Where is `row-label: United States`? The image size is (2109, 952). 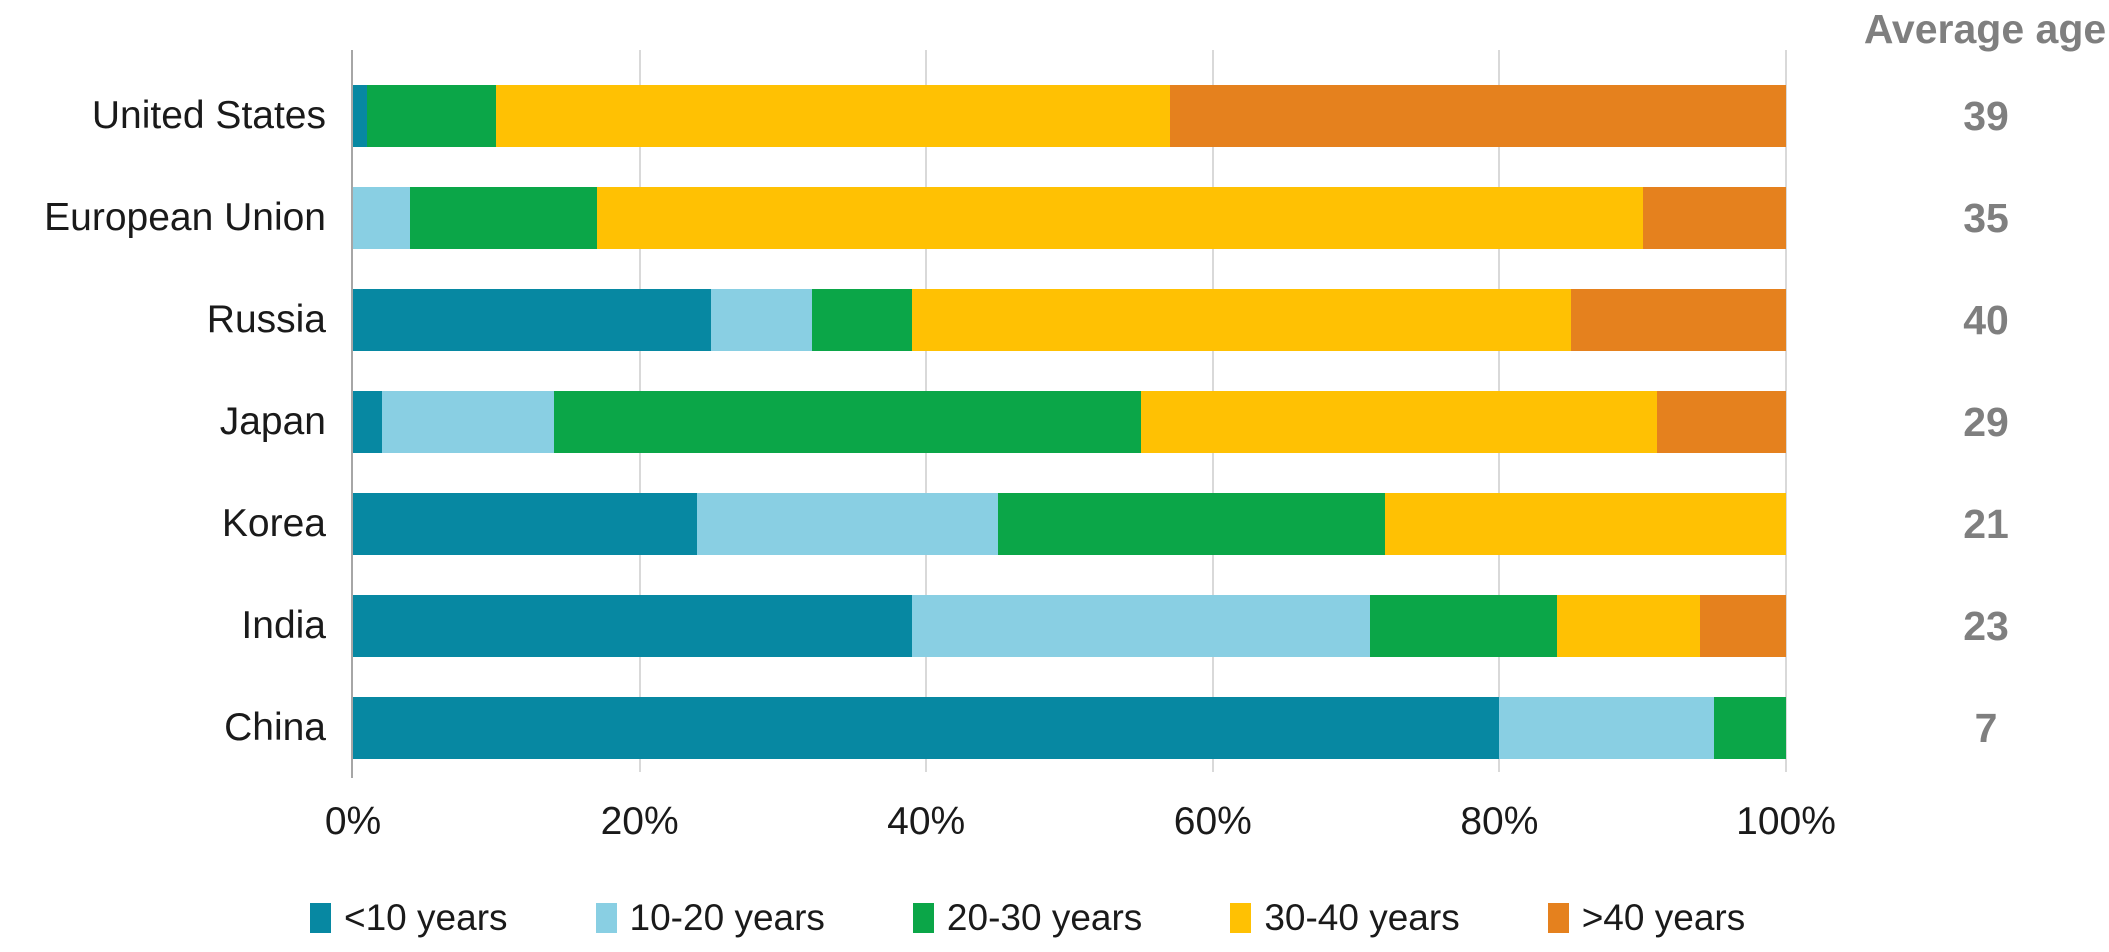
row-label: United States is located at coordinates (208, 115).